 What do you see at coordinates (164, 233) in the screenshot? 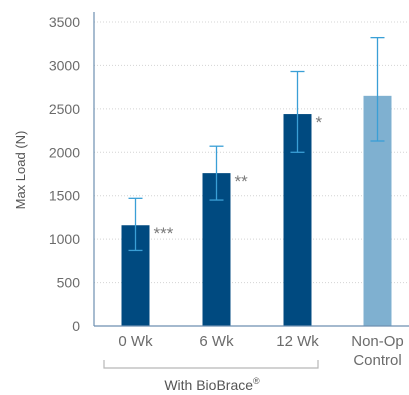
I see `significance-marker: ***` at bounding box center [164, 233].